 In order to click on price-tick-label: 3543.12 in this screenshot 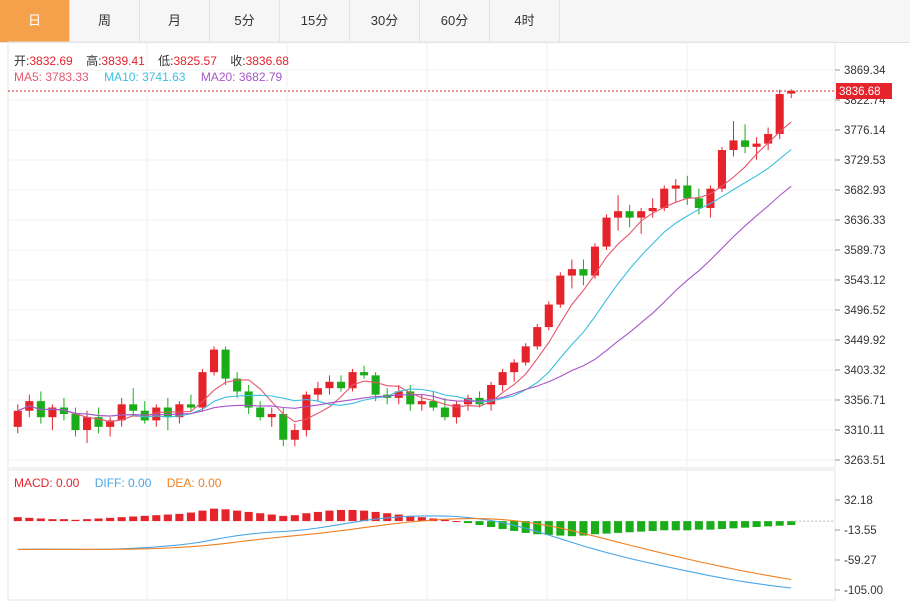, I will do `click(865, 281)`.